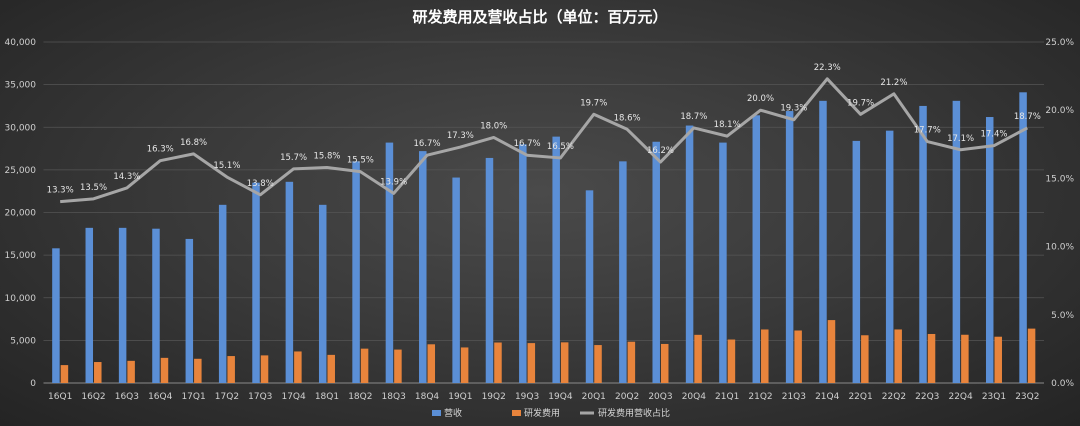 Image resolution: width=1080 pixels, height=426 pixels. What do you see at coordinates (60, 191) in the screenshot?
I see `ratio-data-label: 13.3%` at bounding box center [60, 191].